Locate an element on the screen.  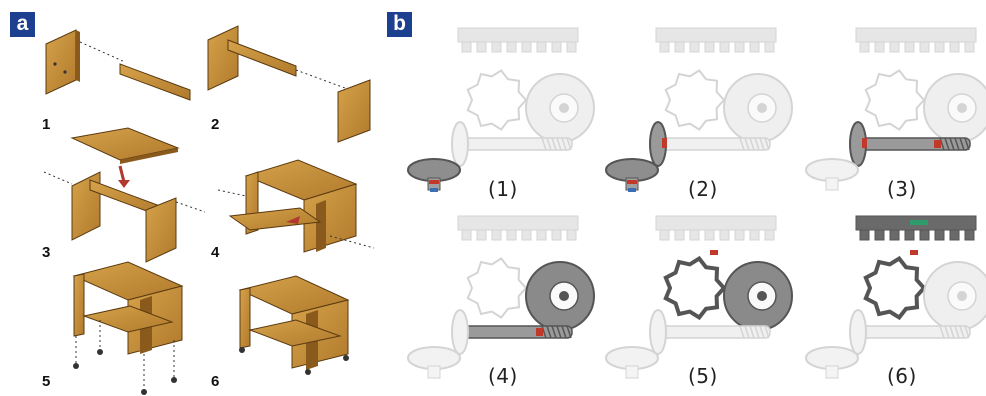
gear-step-4-label: (4) is located at coordinates (503, 376).